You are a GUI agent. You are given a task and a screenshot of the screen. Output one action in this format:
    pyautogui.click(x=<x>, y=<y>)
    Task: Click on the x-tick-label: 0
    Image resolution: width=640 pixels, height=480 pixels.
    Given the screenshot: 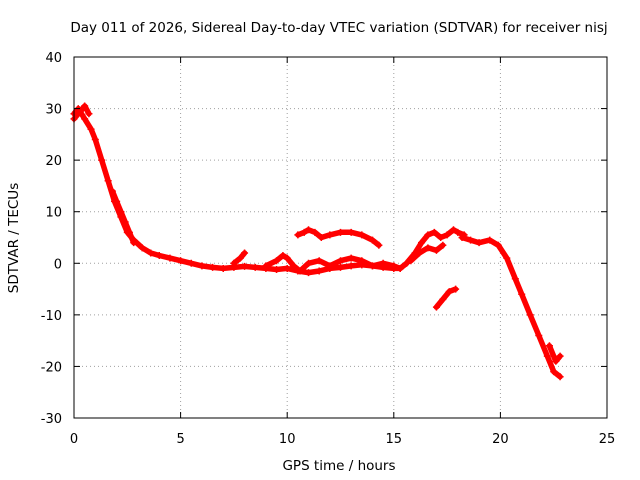 What is the action you would take?
    pyautogui.click(x=74, y=439)
    